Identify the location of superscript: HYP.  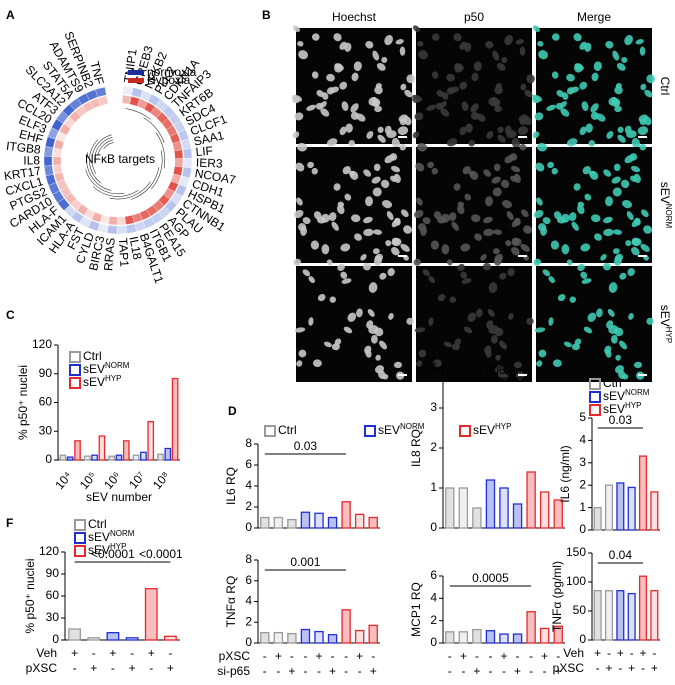
(633, 405).